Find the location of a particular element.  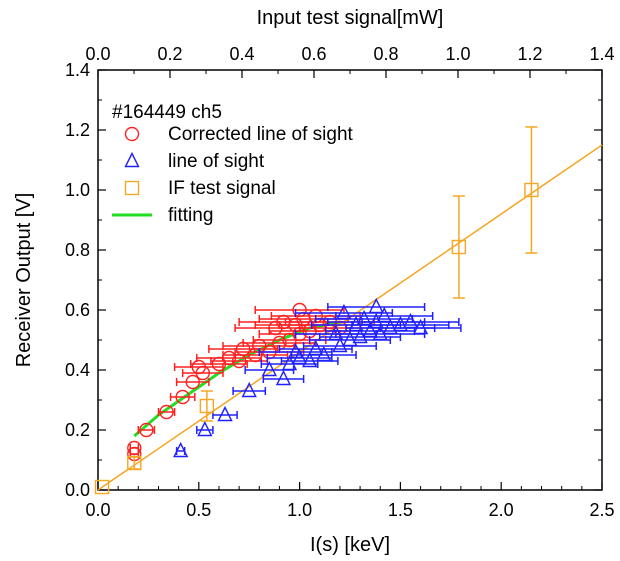

x2-tick-label: 0.4 is located at coordinates (241, 54).